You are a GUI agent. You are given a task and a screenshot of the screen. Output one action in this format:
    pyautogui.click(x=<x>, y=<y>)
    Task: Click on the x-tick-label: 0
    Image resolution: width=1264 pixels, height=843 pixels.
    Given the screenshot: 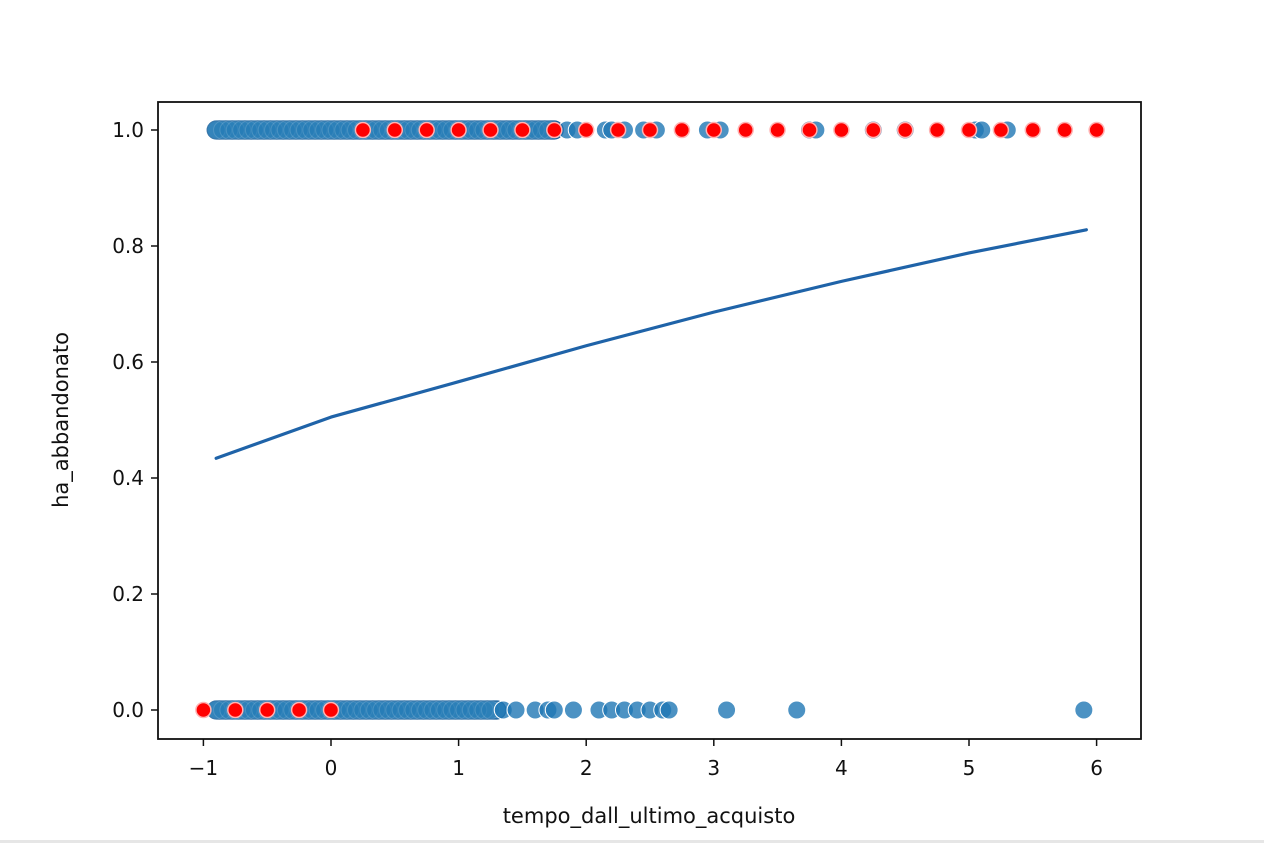 What is the action you would take?
    pyautogui.click(x=331, y=768)
    